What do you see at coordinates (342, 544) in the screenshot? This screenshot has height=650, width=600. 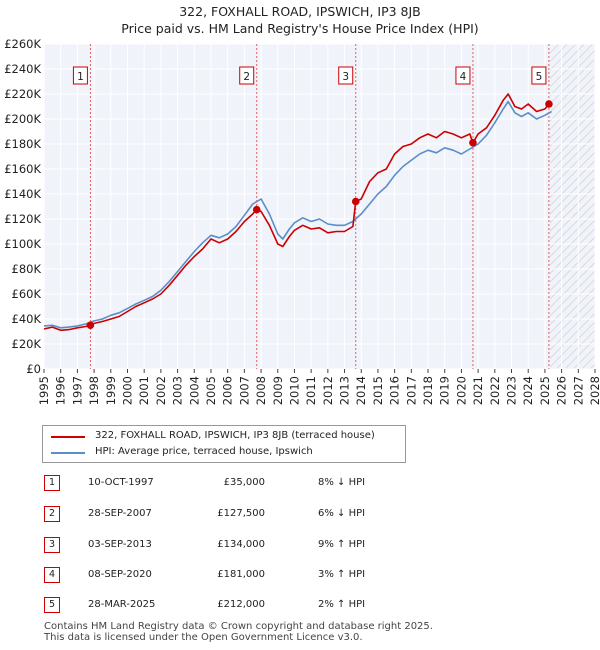 I see `transaction-hpi-diff: 9% ↑ HPI` at bounding box center [342, 544].